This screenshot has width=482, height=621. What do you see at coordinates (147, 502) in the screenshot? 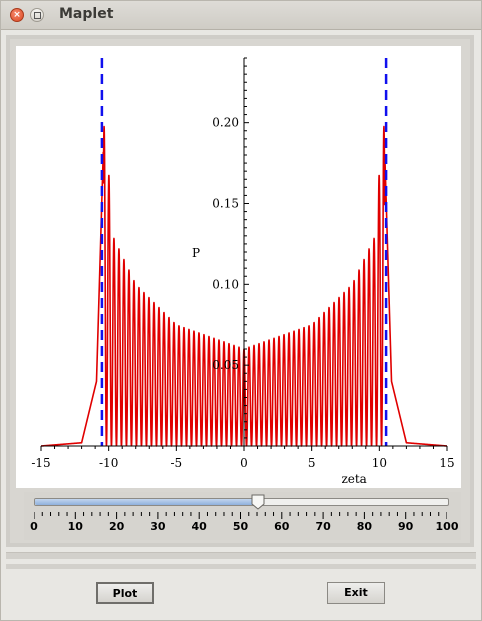
I see `slider-fill` at bounding box center [147, 502].